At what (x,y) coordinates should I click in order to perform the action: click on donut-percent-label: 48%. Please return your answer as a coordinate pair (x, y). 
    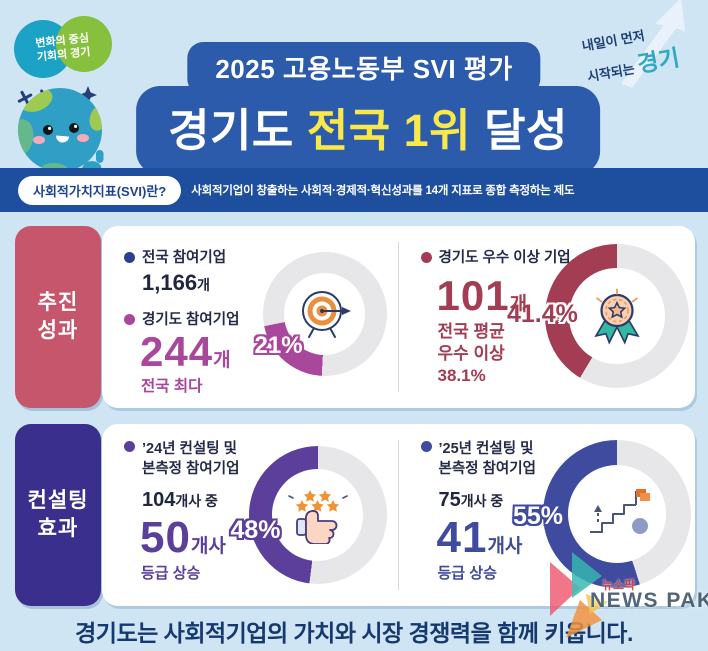
    Looking at the image, I should click on (255, 530).